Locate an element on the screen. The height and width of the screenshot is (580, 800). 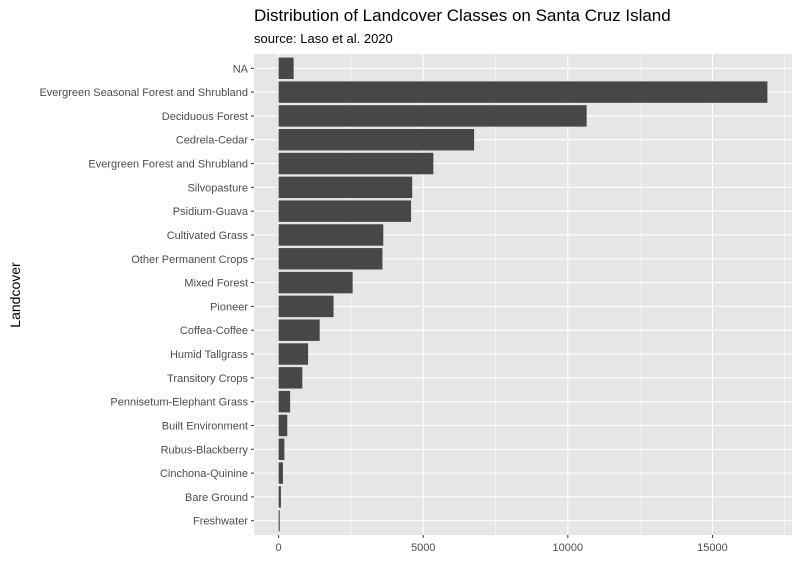
y-tick-label: Evergreen Seasonal Forest and Shrubland is located at coordinates (143, 93).